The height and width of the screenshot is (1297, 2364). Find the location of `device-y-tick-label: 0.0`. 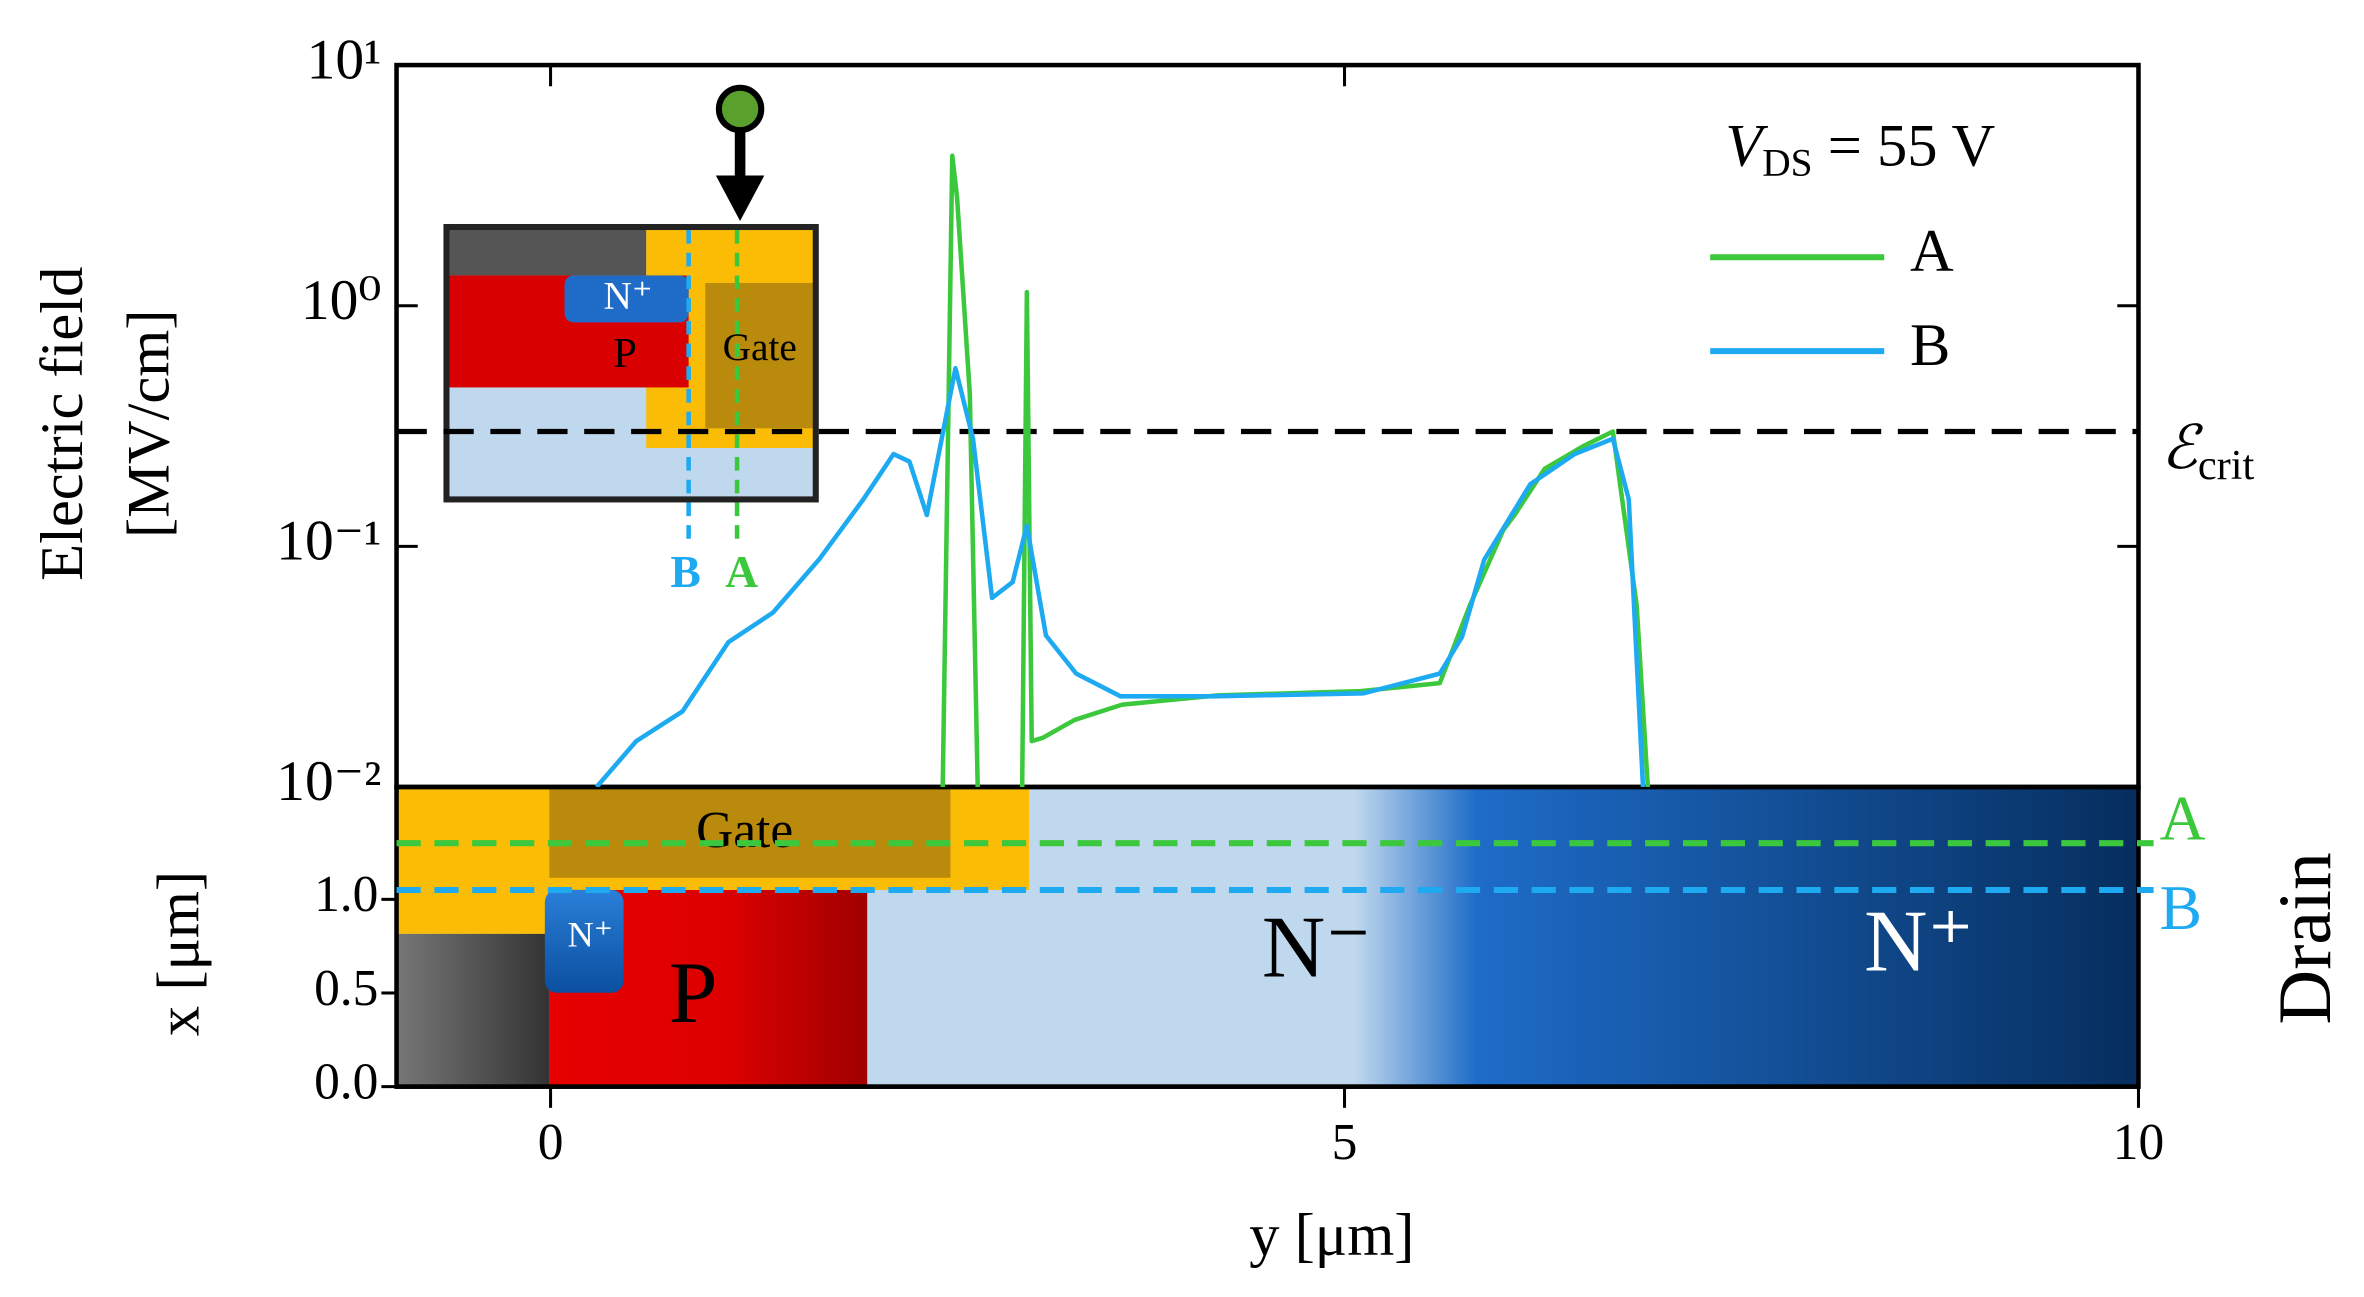

device-y-tick-label: 0.0 is located at coordinates (346, 1081).